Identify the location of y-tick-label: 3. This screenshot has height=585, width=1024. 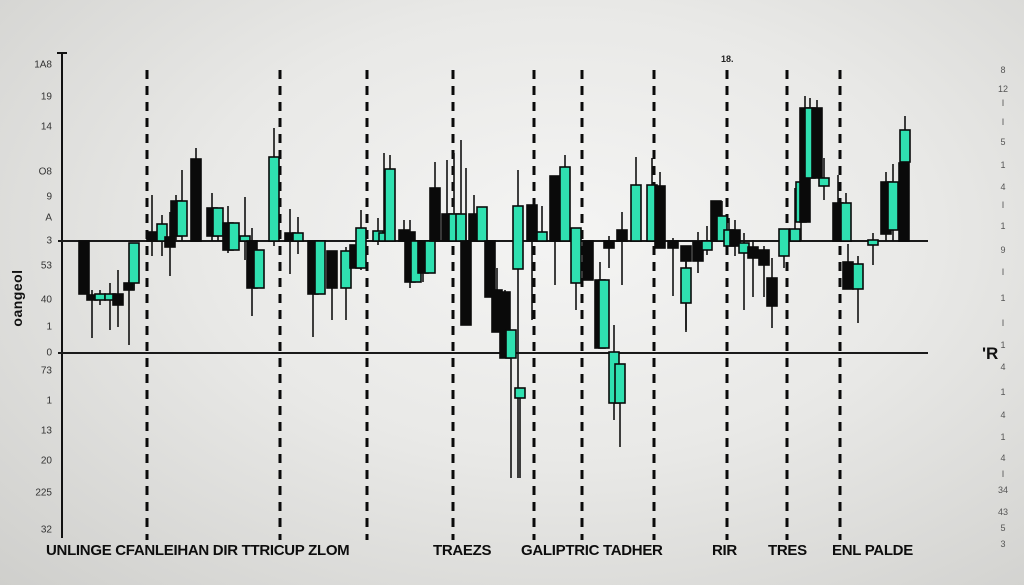
(49, 241).